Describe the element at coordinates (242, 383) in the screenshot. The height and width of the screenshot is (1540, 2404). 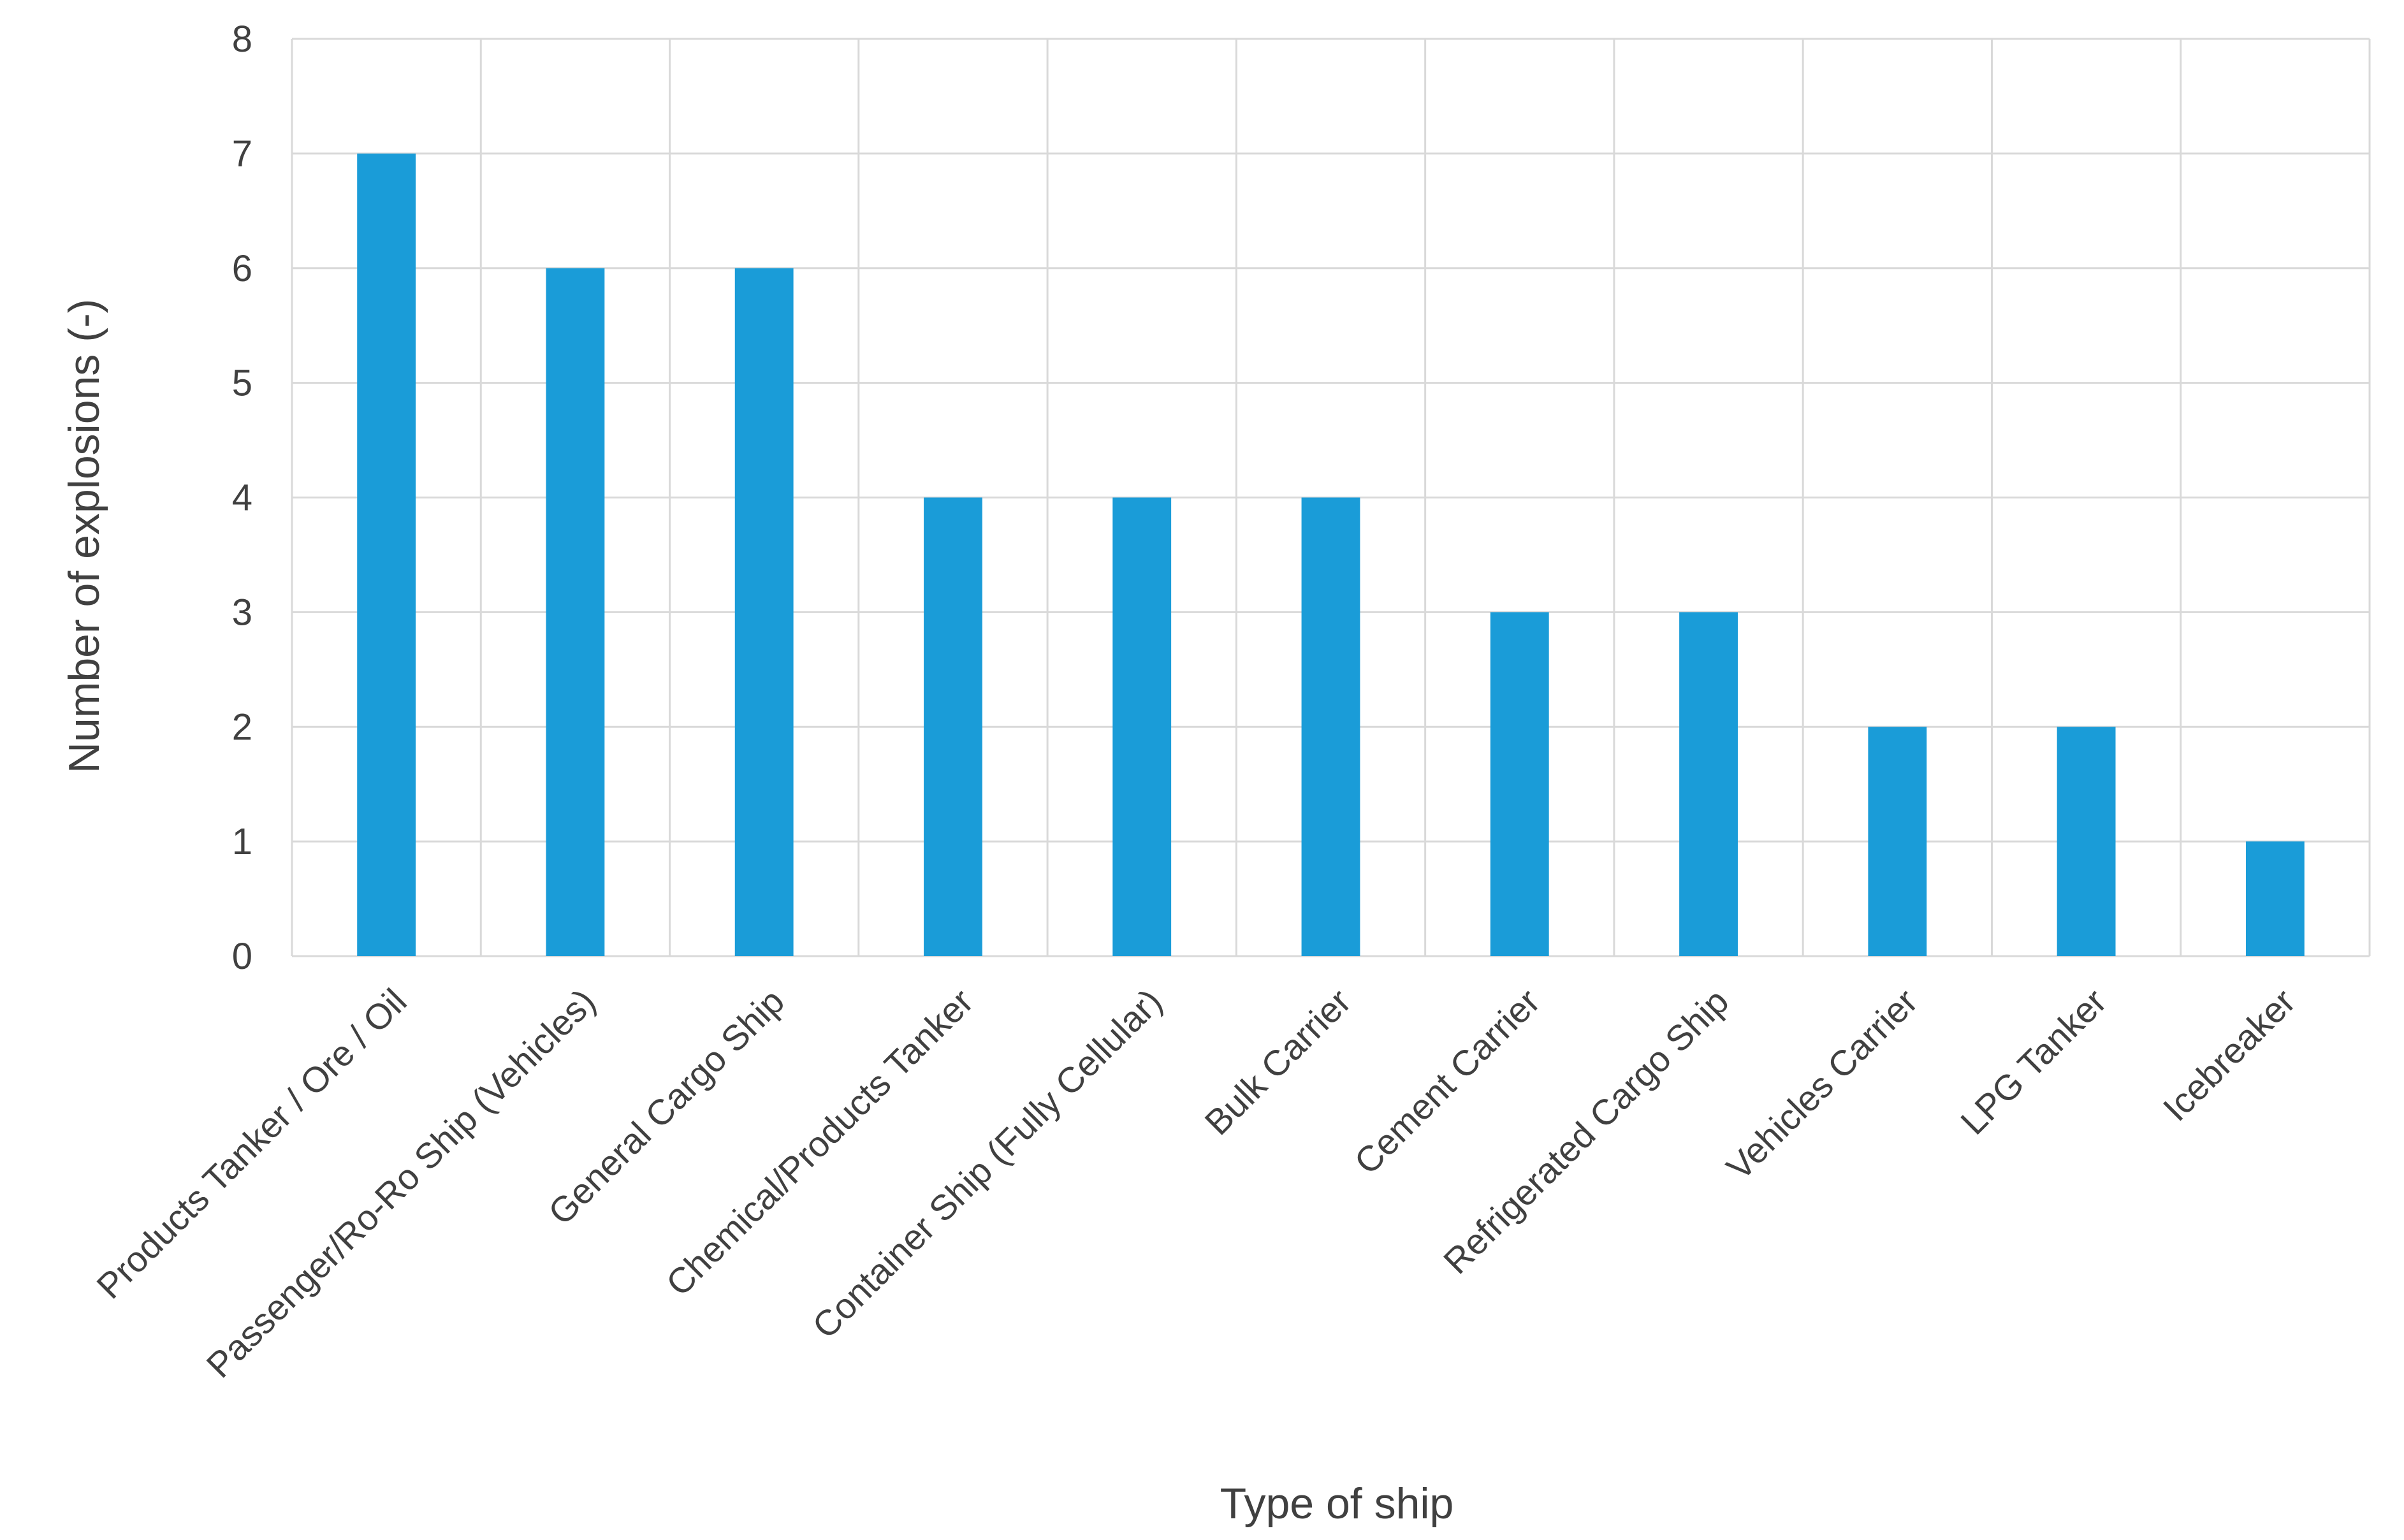
I see `y-tick-label: 5` at that location.